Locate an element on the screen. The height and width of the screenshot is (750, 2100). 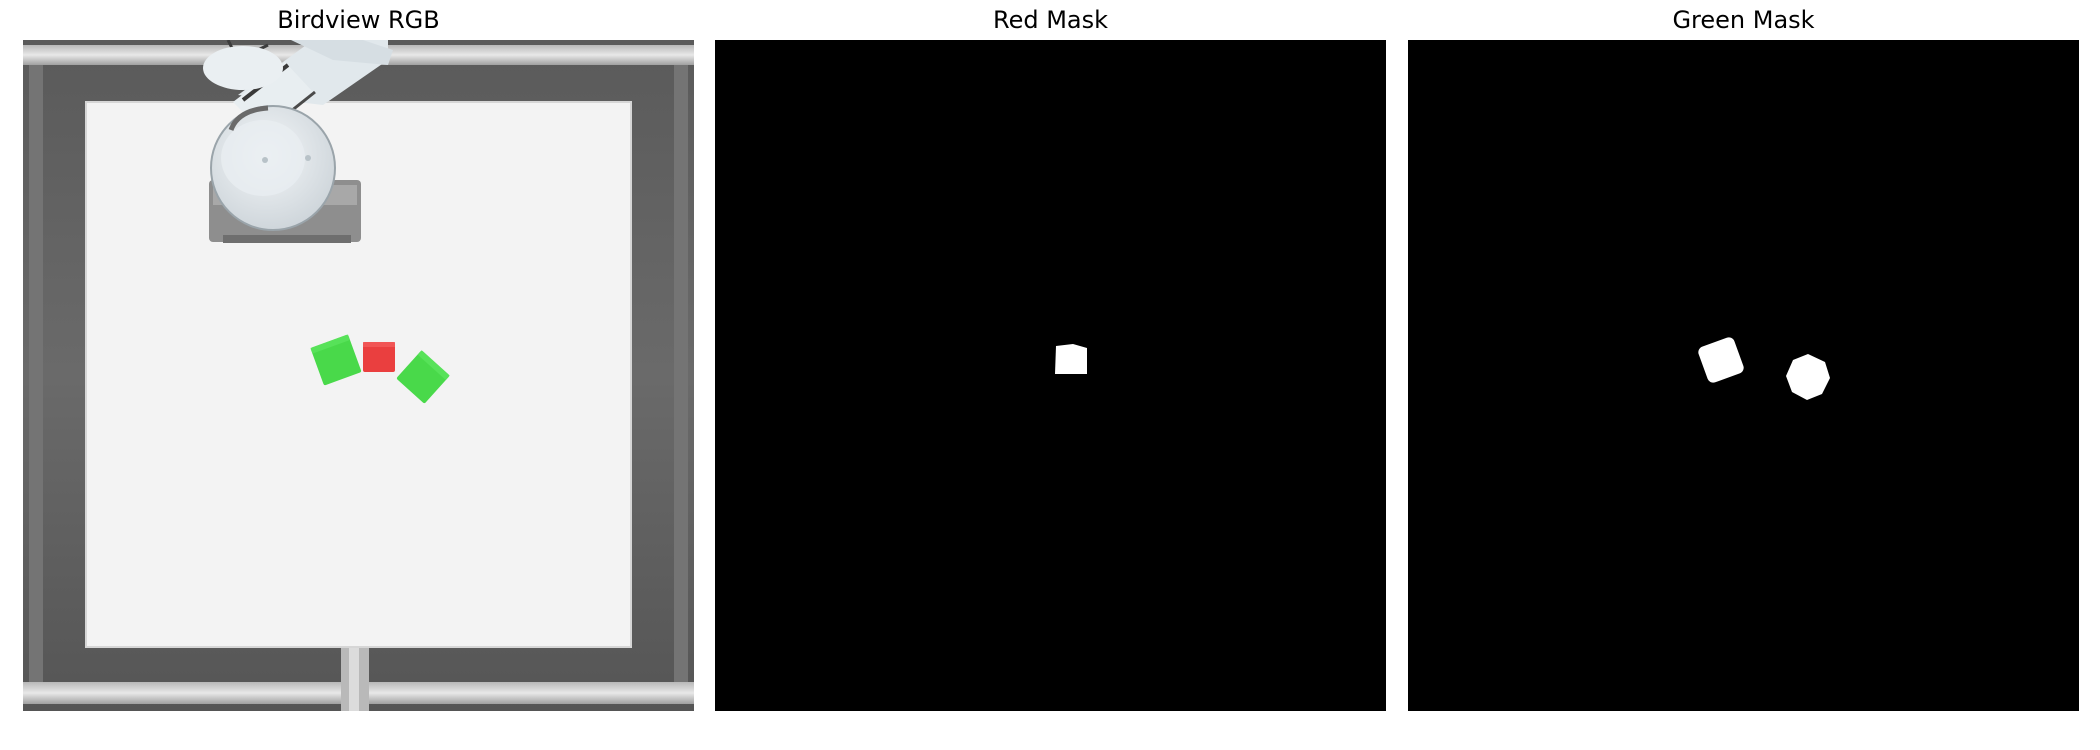
panel-title-red-mask: Red Mask is located at coordinates (1050, 20).